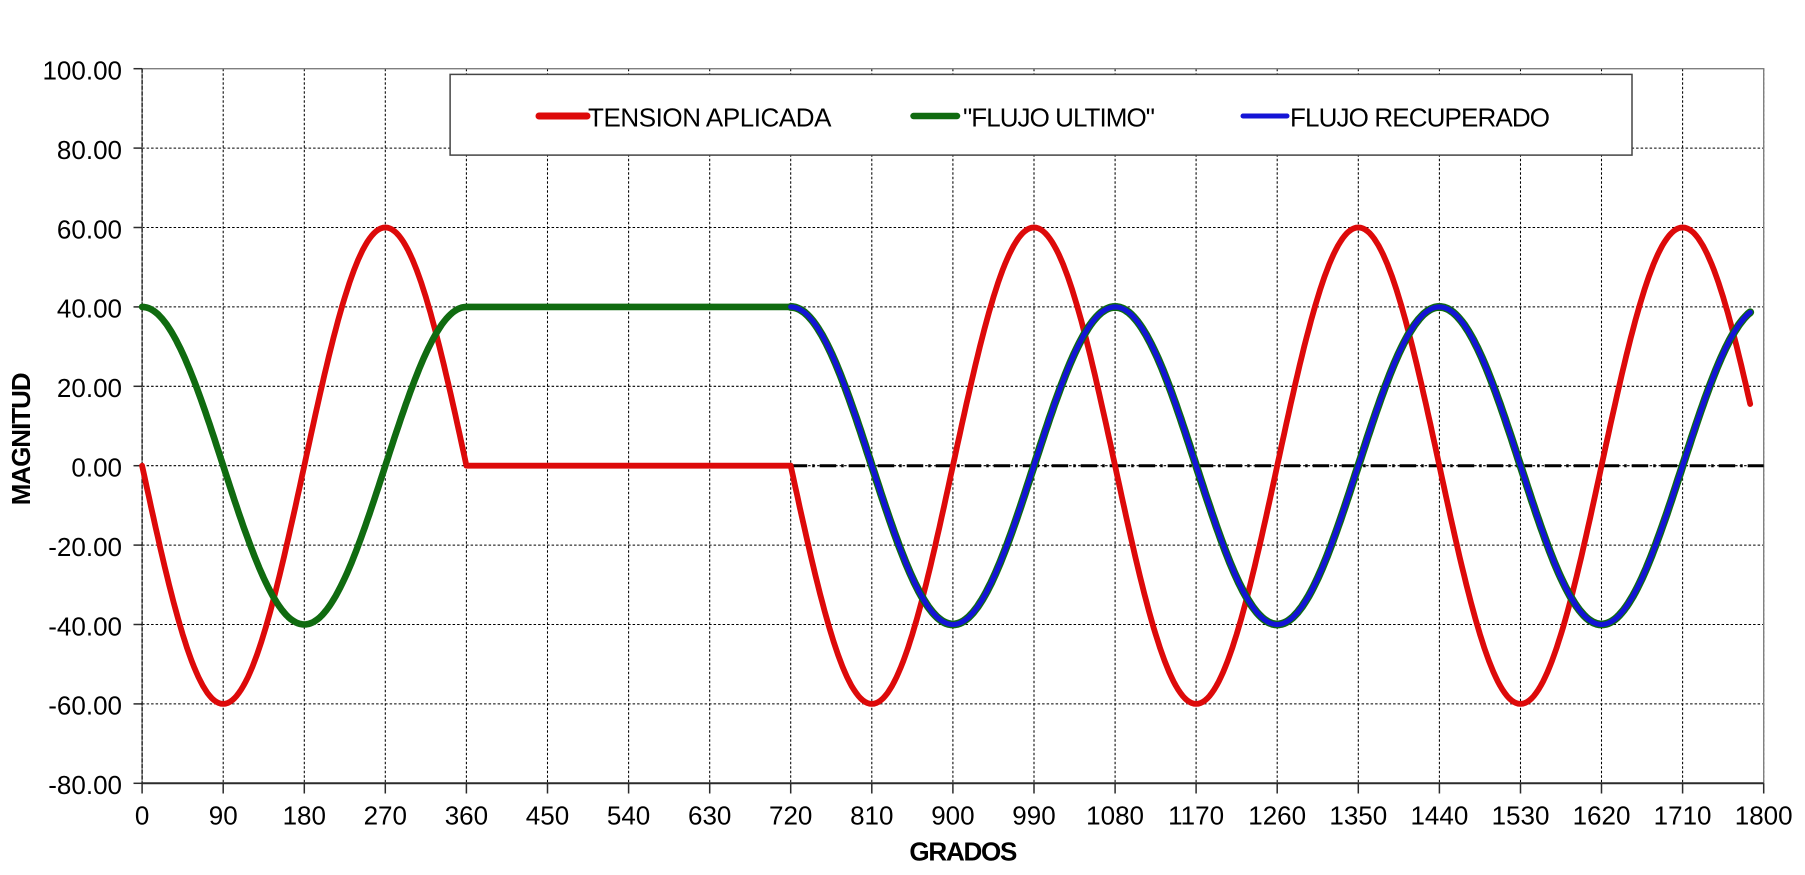 This screenshot has width=1805, height=875. What do you see at coordinates (1602, 815) in the screenshot?
I see `svg-text: 1620` at bounding box center [1602, 815].